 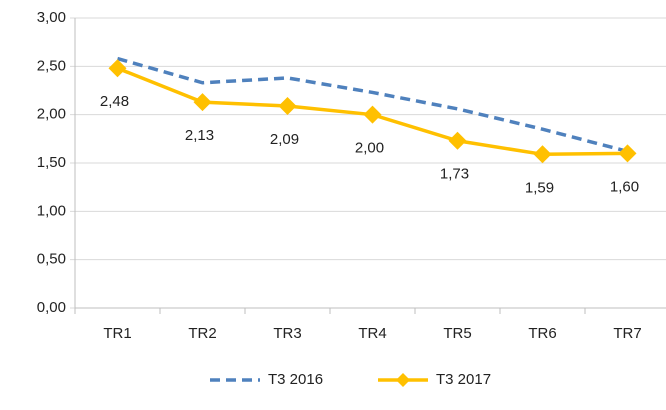 I want to click on x-tick-label: TR6, so click(x=542, y=333).